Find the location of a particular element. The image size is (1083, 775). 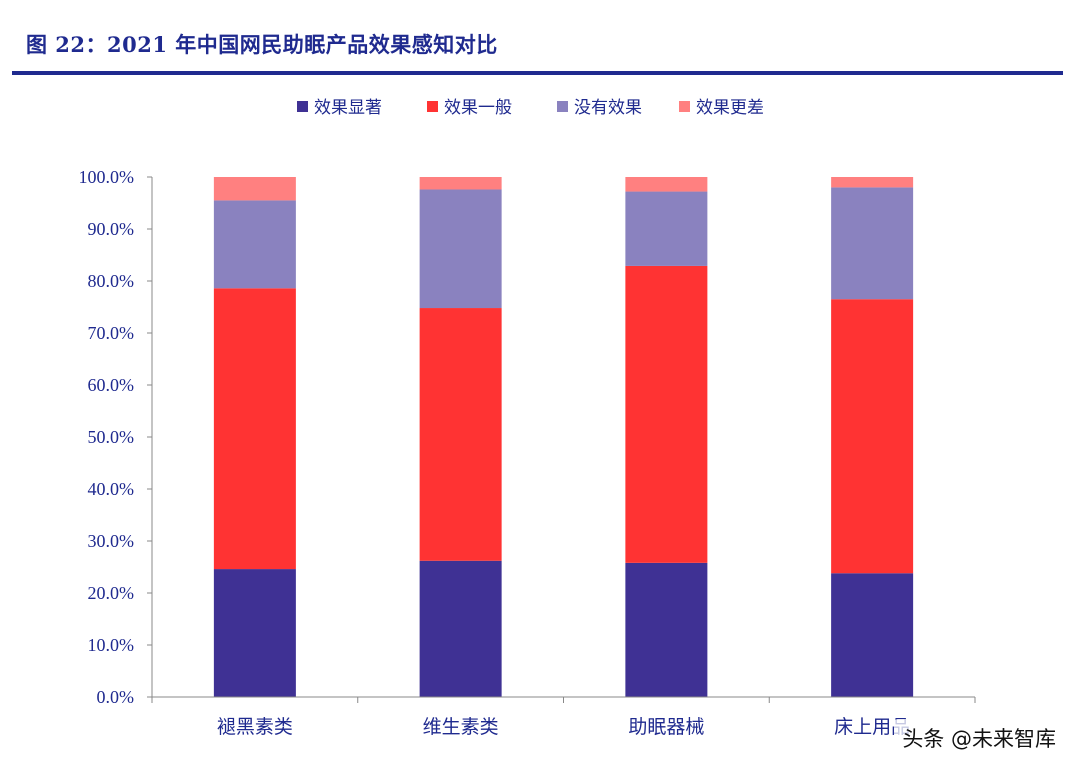

y-tick-label: 60.0% is located at coordinates (111, 385).